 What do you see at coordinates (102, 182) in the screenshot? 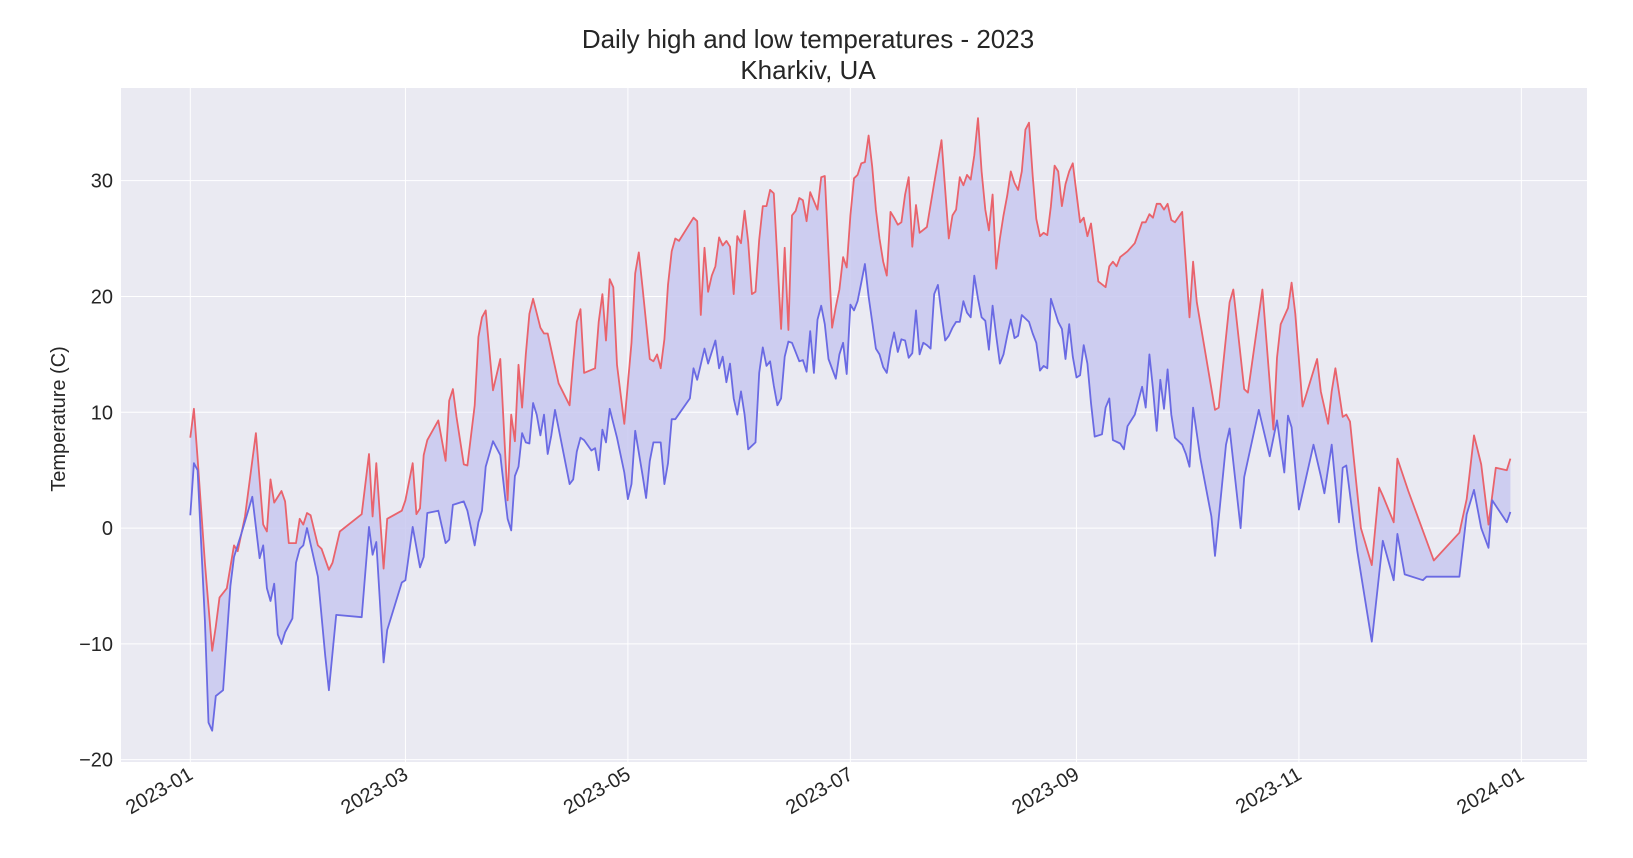
I see `y-tick-label: 30` at bounding box center [102, 182].